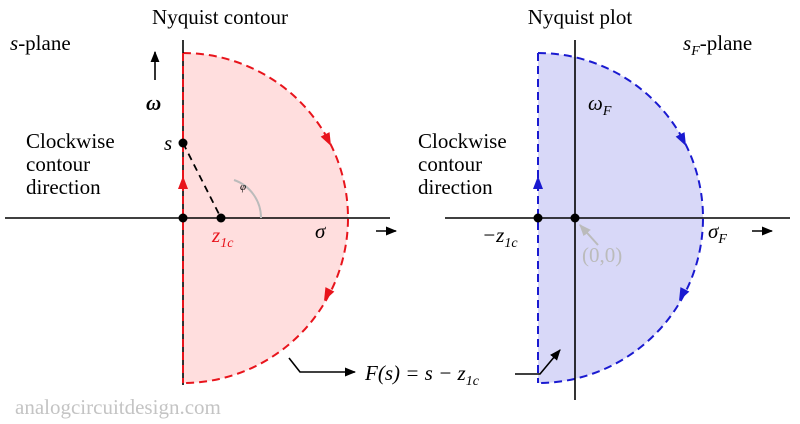  I want to click on omega-label: ωF, so click(600, 105).